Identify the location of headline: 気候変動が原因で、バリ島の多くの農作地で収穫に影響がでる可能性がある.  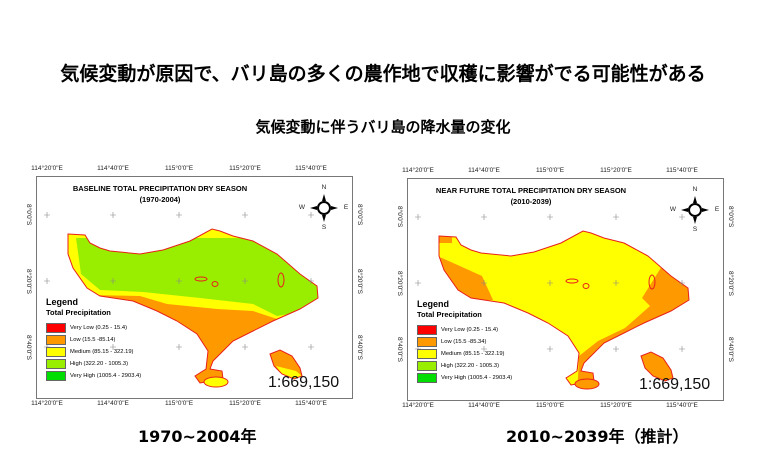
(383, 74).